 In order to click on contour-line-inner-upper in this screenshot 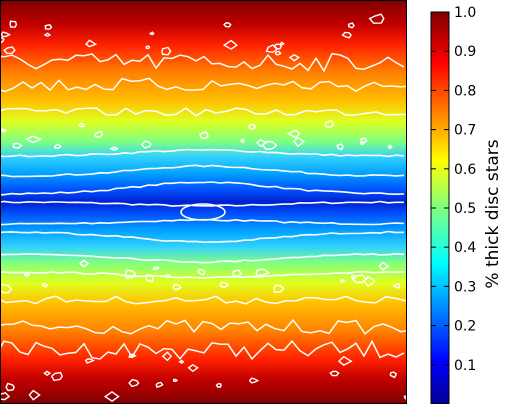, I will do `click(202, 188)`.